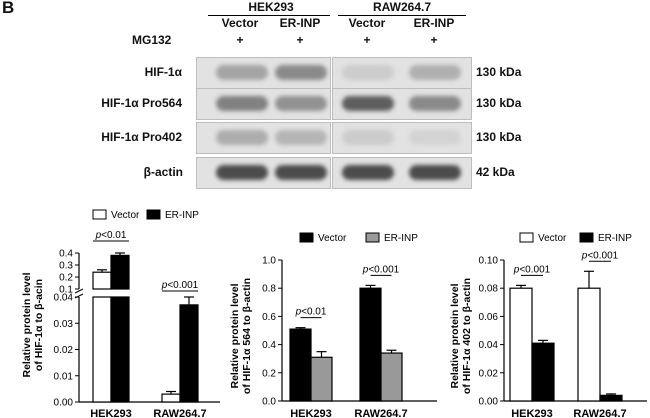 The image size is (650, 418). Describe the element at coordinates (66, 254) in the screenshot. I see `y-tick-label: 0.4` at that location.